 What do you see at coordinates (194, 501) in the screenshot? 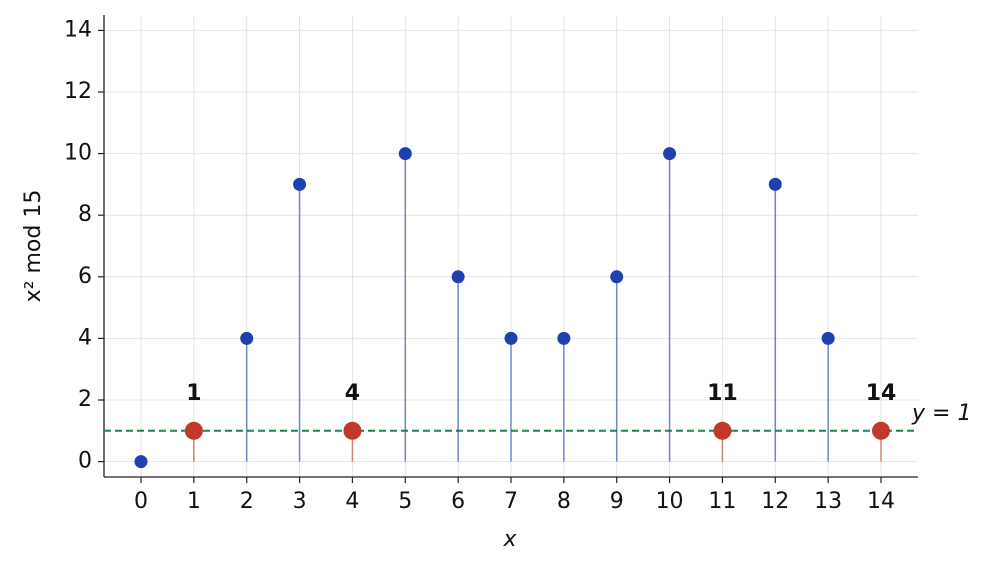
I see `x-tick-label: 1` at bounding box center [194, 501].